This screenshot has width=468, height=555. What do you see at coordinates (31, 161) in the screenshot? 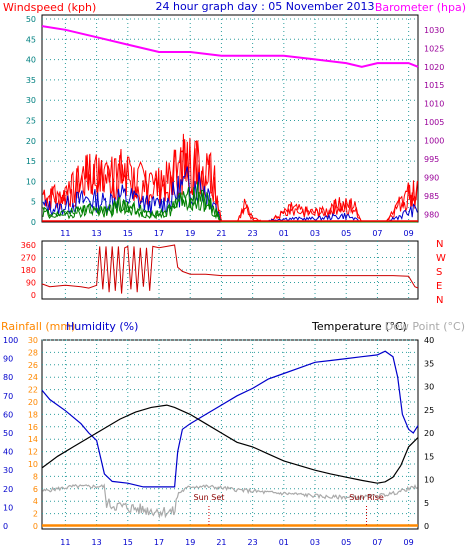
I see `windspeed-tick: 15` at bounding box center [31, 161].